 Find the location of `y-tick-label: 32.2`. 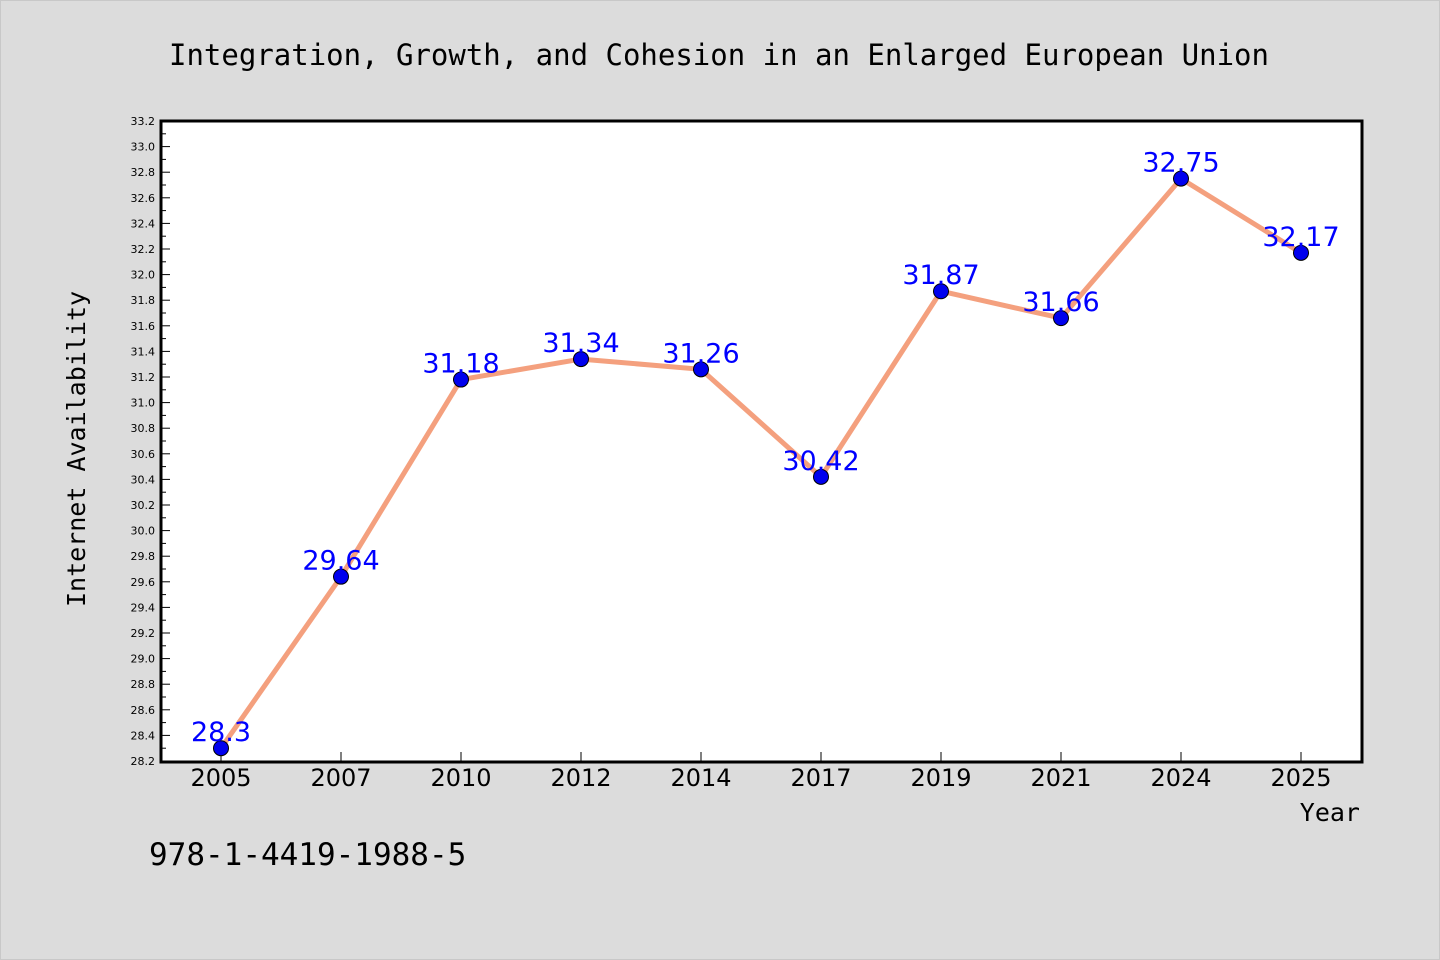

y-tick-label: 32.2 is located at coordinates (143, 249).